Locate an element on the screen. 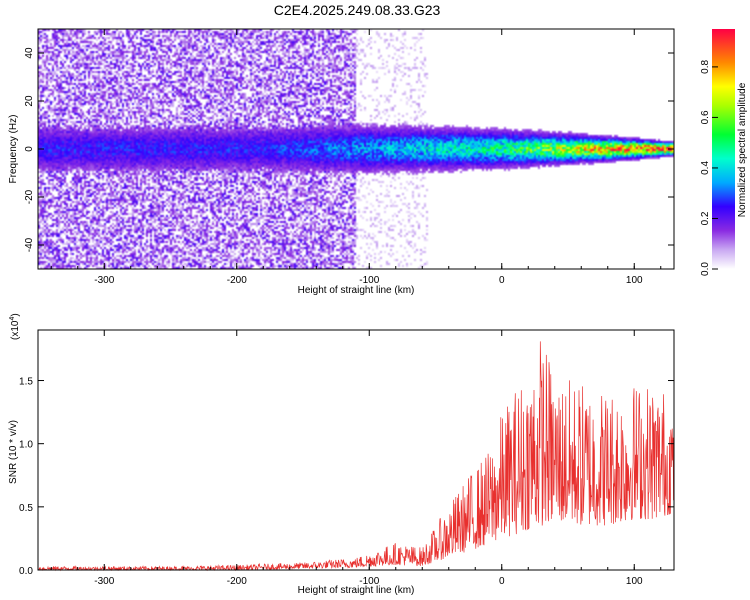 The image size is (750, 600). spectrogram-y-axis-label: Frequency (Hz) is located at coordinates (13, 149).